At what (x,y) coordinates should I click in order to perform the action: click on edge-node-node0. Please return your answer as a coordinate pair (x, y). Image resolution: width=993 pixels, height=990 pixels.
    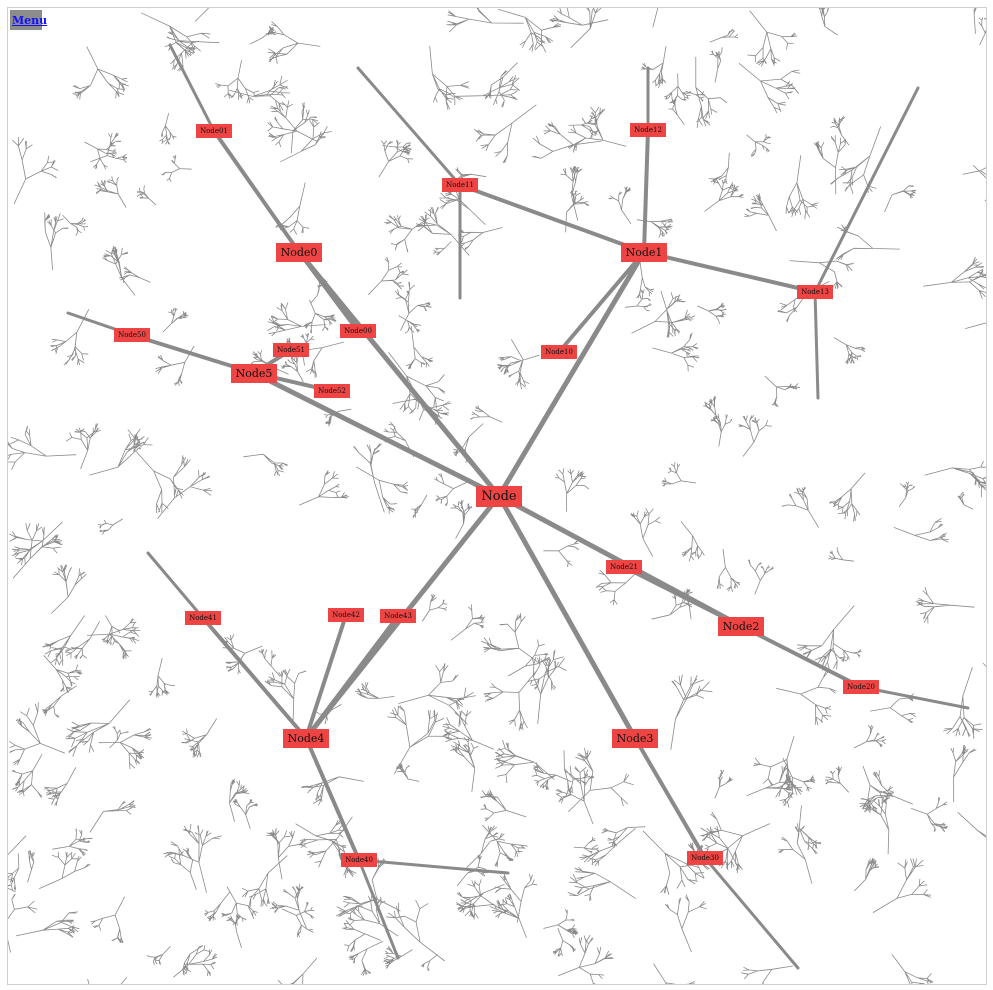
    Looking at the image, I should click on (399, 374).